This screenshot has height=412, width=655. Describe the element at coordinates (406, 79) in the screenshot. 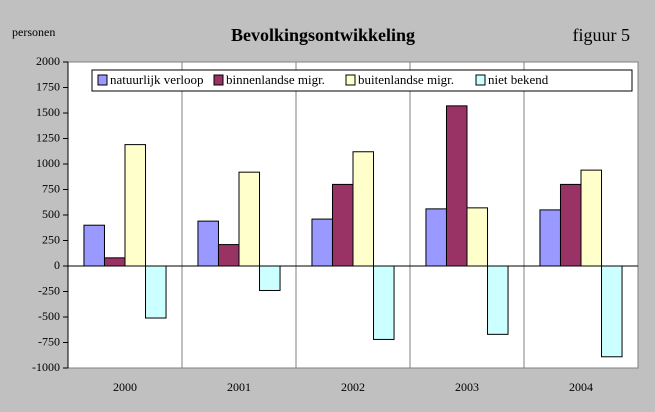

I see `legend-label: buitenlandse migr.` at that location.